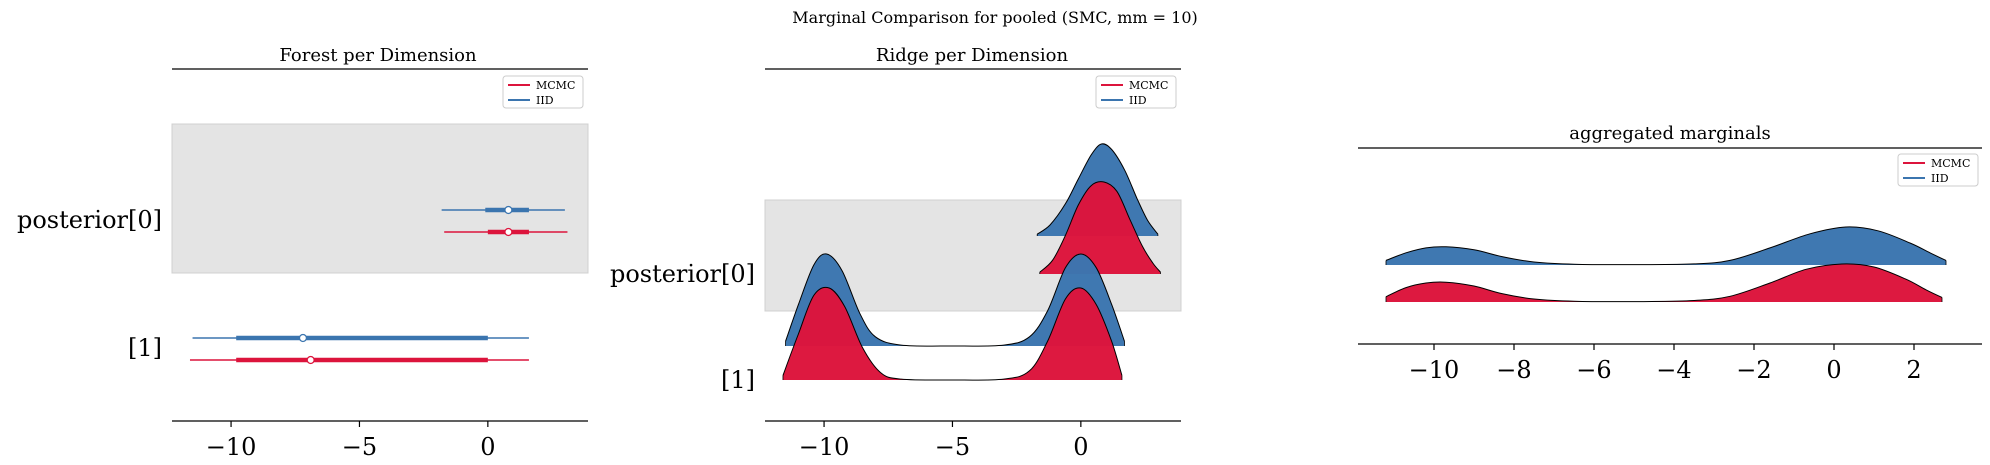 The height and width of the screenshot is (465, 1990). I want to click on iid-row0-median-point, so click(508, 210).